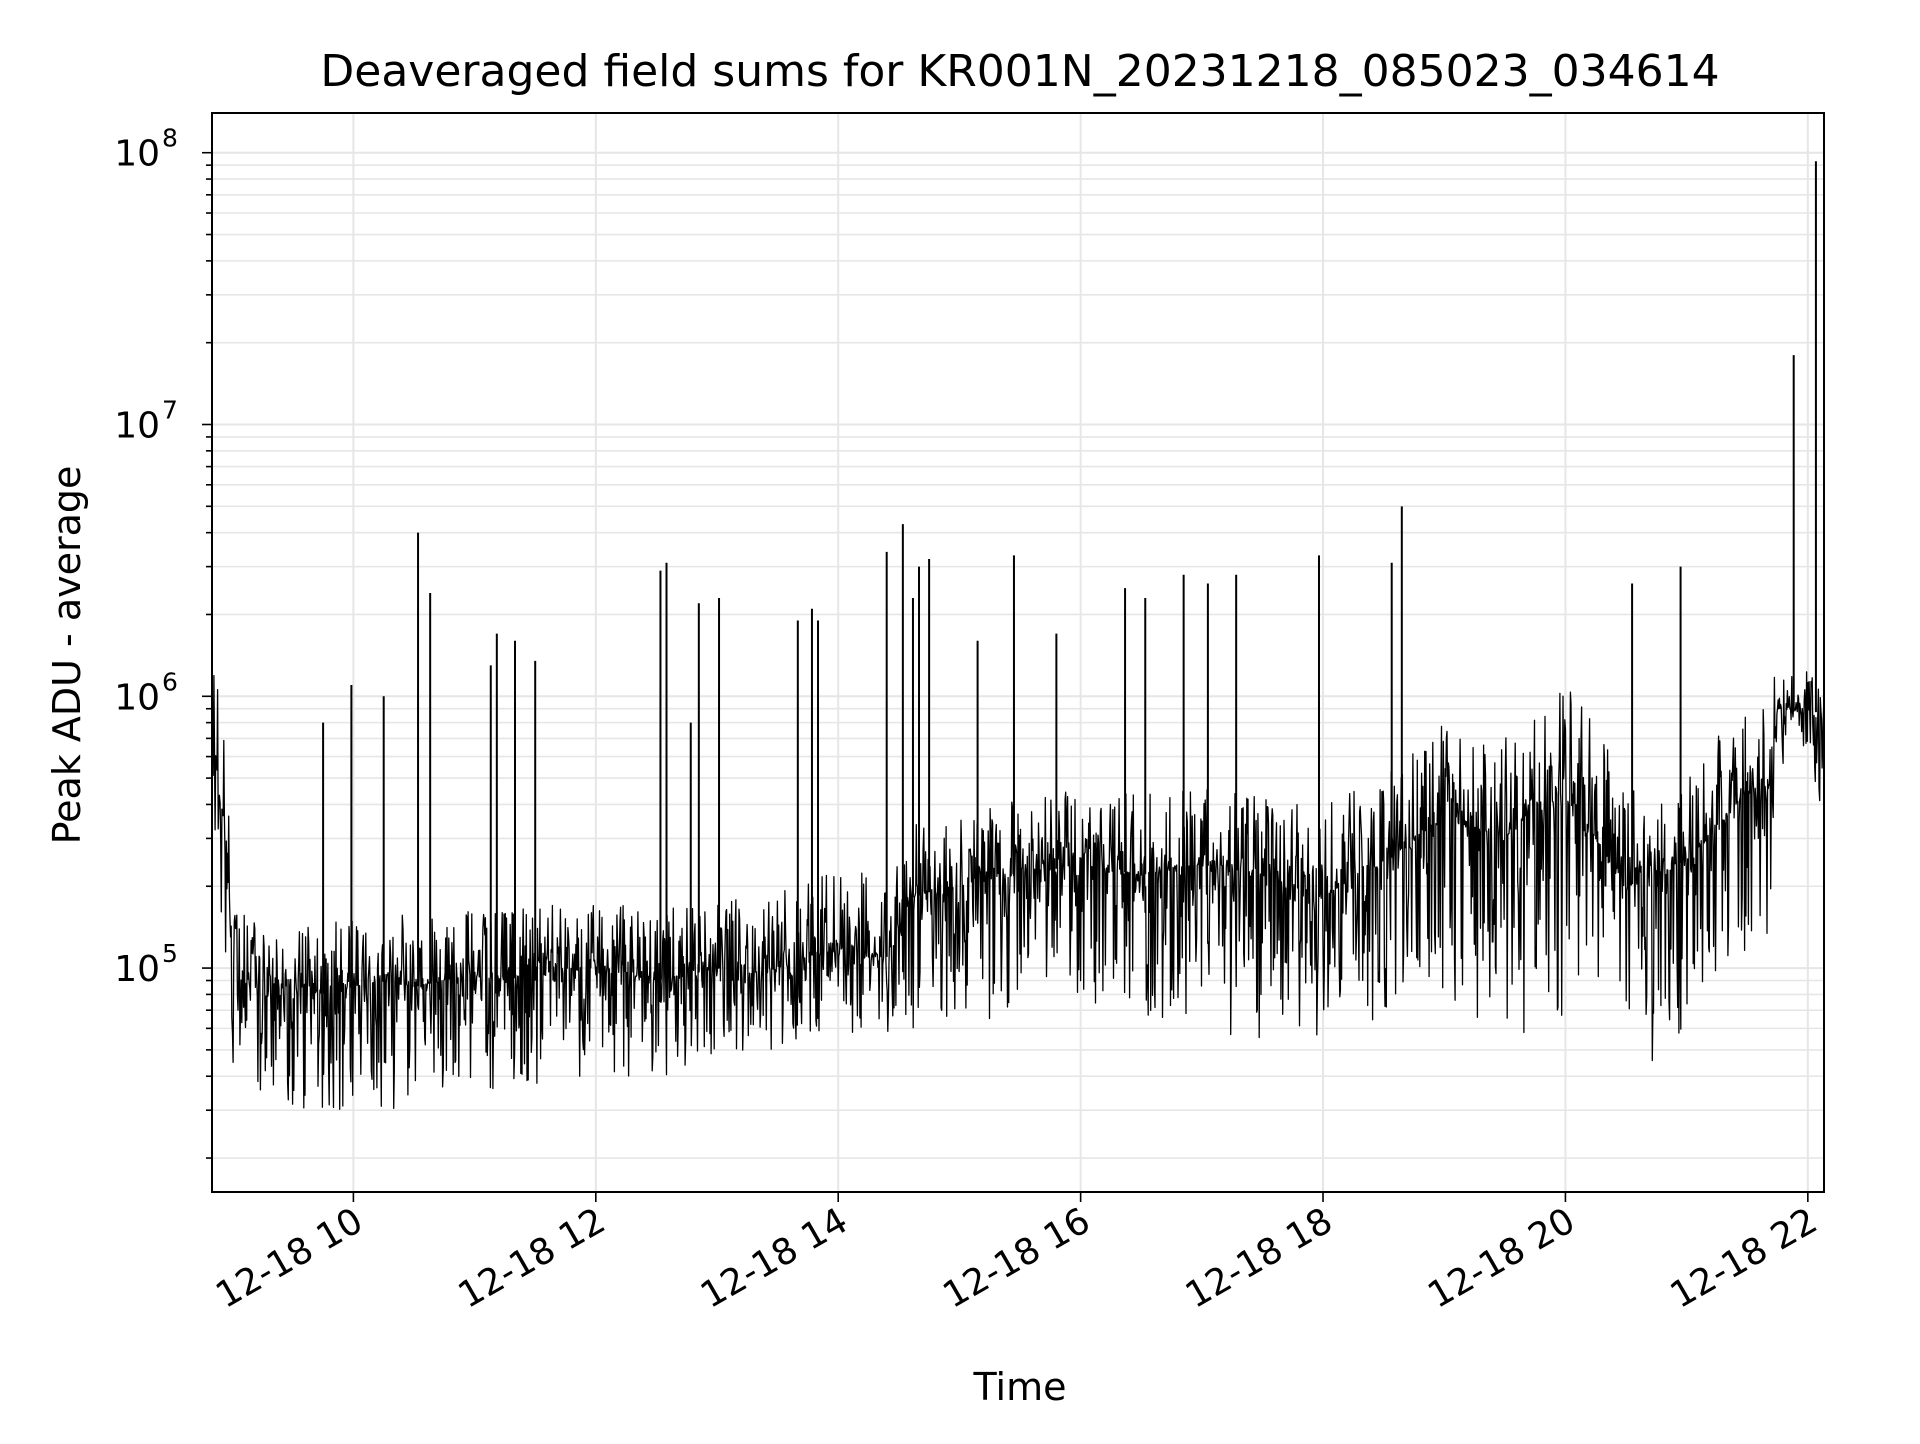 The height and width of the screenshot is (1444, 1920). Describe the element at coordinates (67, 655) in the screenshot. I see `y-axis-label: Peak ADU - average` at that location.